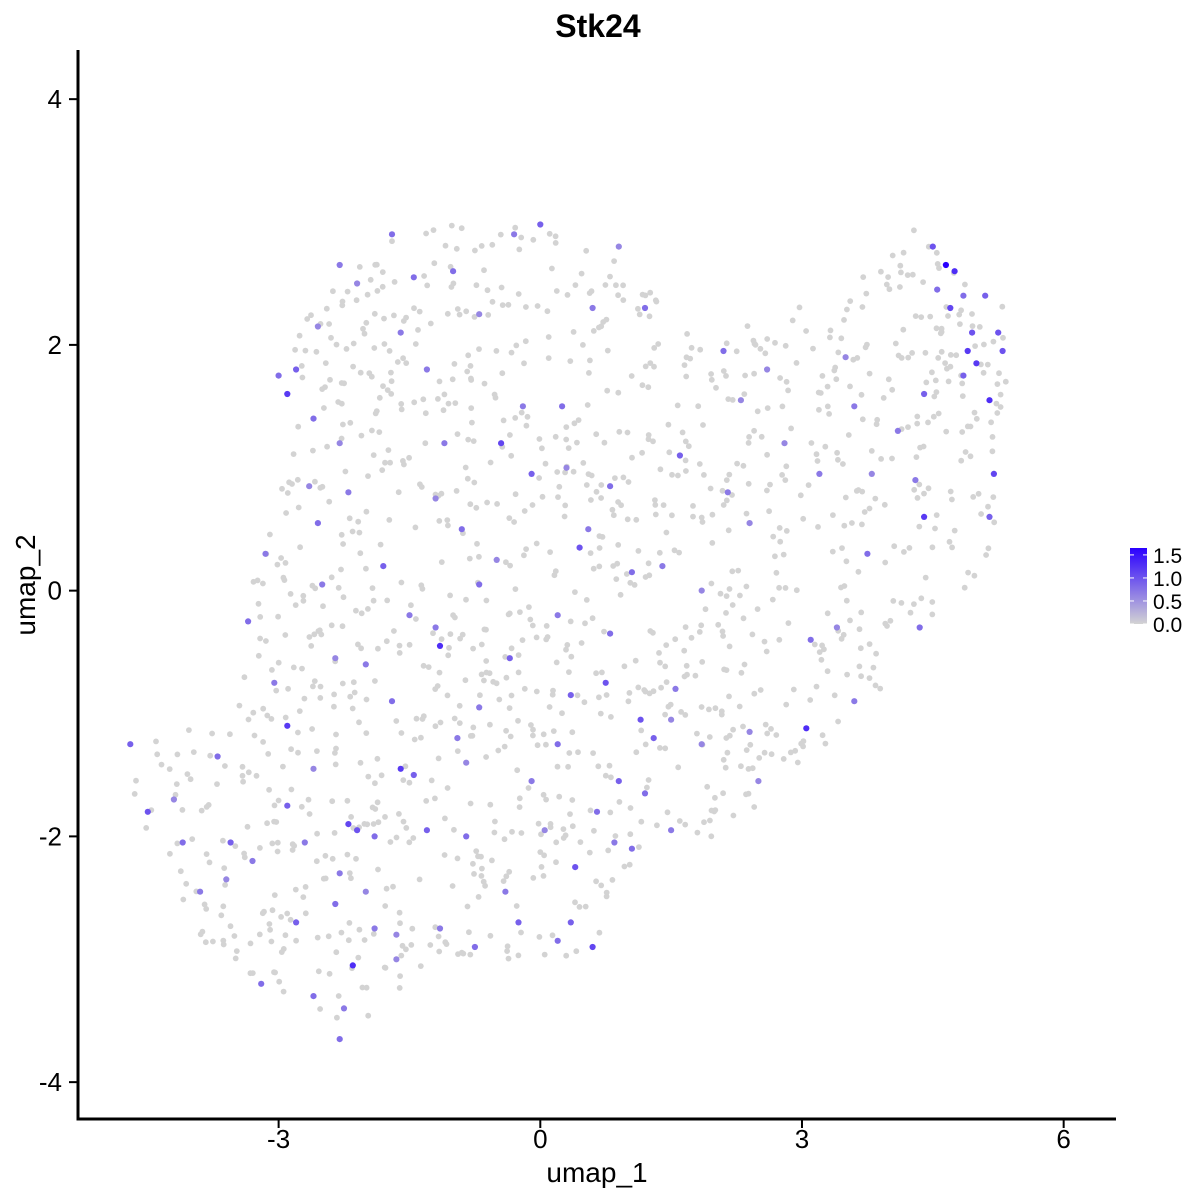 The image size is (1200, 1200). Describe the element at coordinates (1167, 602) in the screenshot. I see `legend-tick-label: 0.5` at that location.